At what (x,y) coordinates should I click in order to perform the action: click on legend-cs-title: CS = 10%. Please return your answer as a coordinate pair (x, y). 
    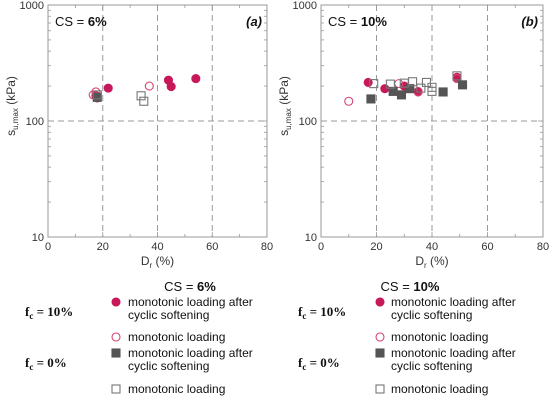
    Looking at the image, I should click on (410, 286).